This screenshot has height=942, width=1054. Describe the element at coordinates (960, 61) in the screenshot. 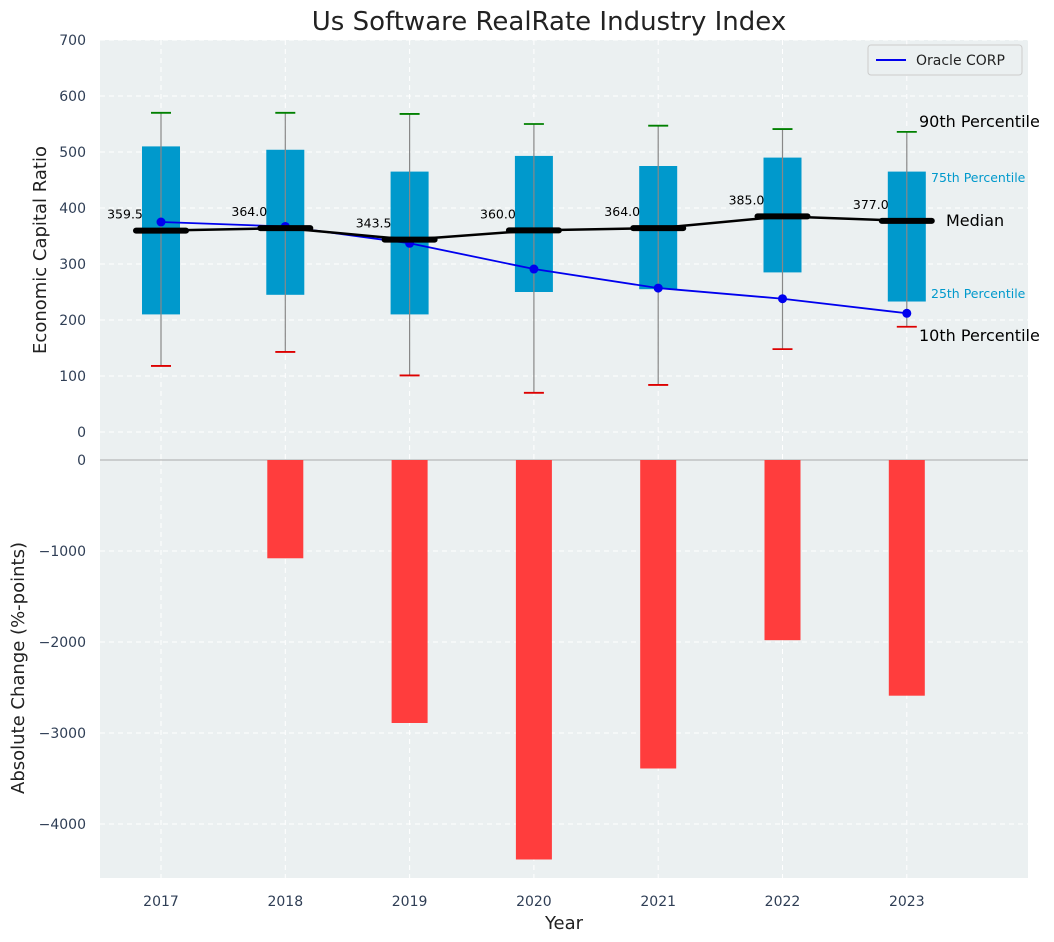

I see `legend-label-oracle: Oracle CORP` at that location.